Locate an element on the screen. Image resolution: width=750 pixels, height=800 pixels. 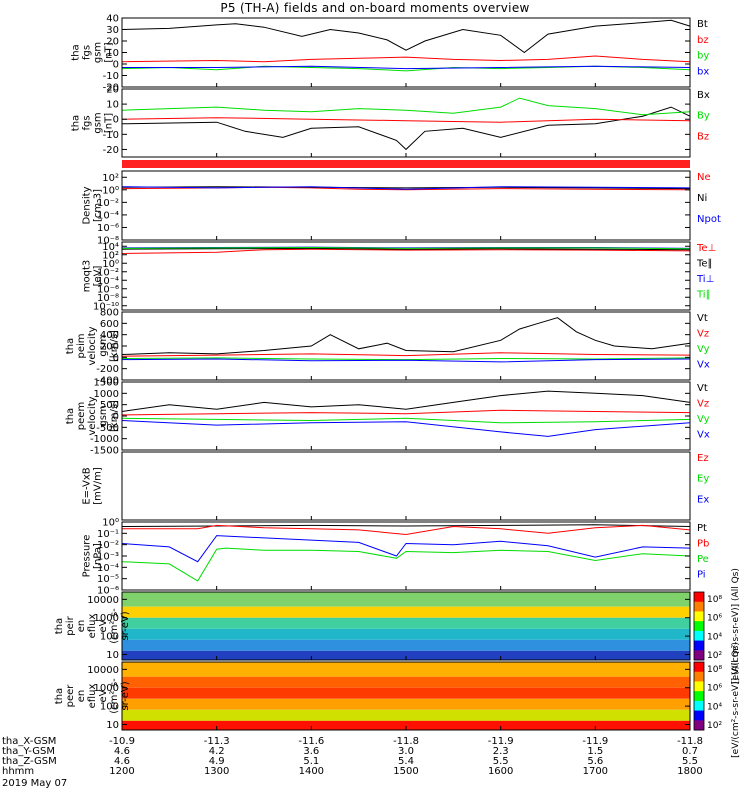
x-row-value: 1500 is located at coordinates (405, 771).